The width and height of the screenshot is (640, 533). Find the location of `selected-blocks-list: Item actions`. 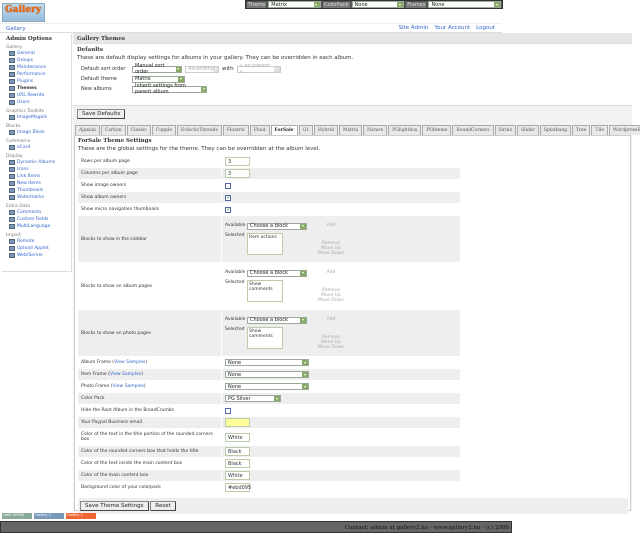

selected-blocks-list: Item actions is located at coordinates (265, 243).